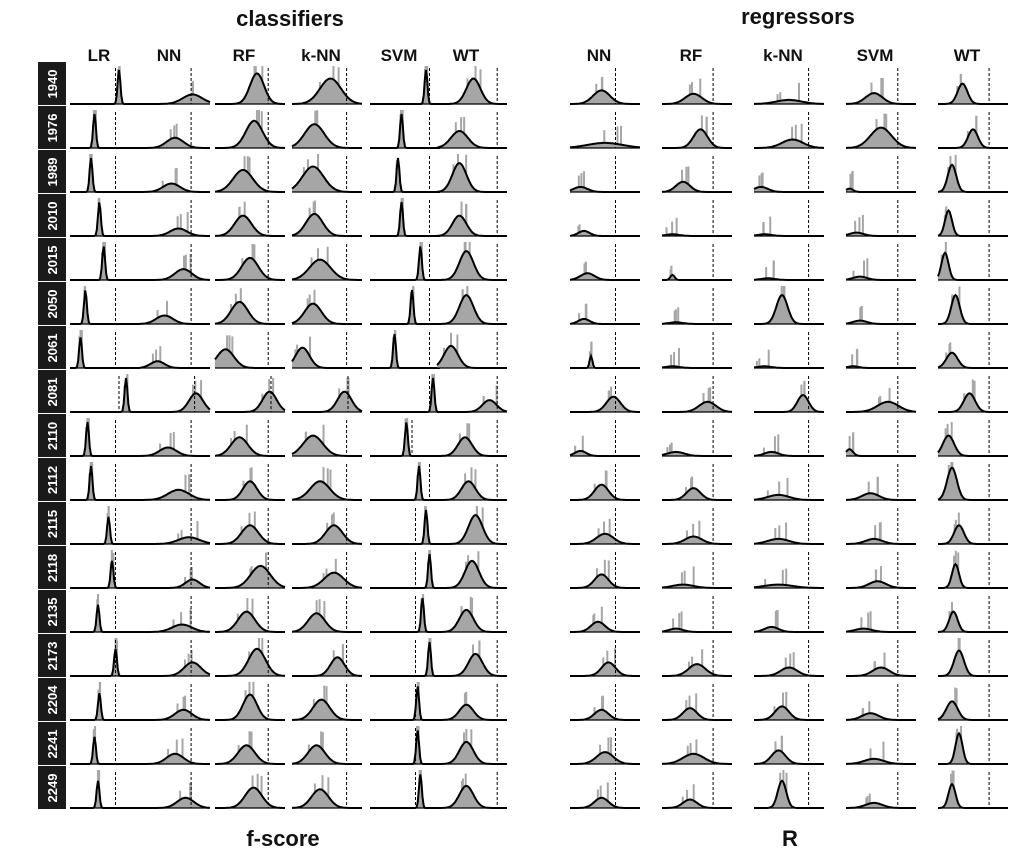 The height and width of the screenshot is (860, 1034). I want to click on row-label: 1989, so click(52, 172).